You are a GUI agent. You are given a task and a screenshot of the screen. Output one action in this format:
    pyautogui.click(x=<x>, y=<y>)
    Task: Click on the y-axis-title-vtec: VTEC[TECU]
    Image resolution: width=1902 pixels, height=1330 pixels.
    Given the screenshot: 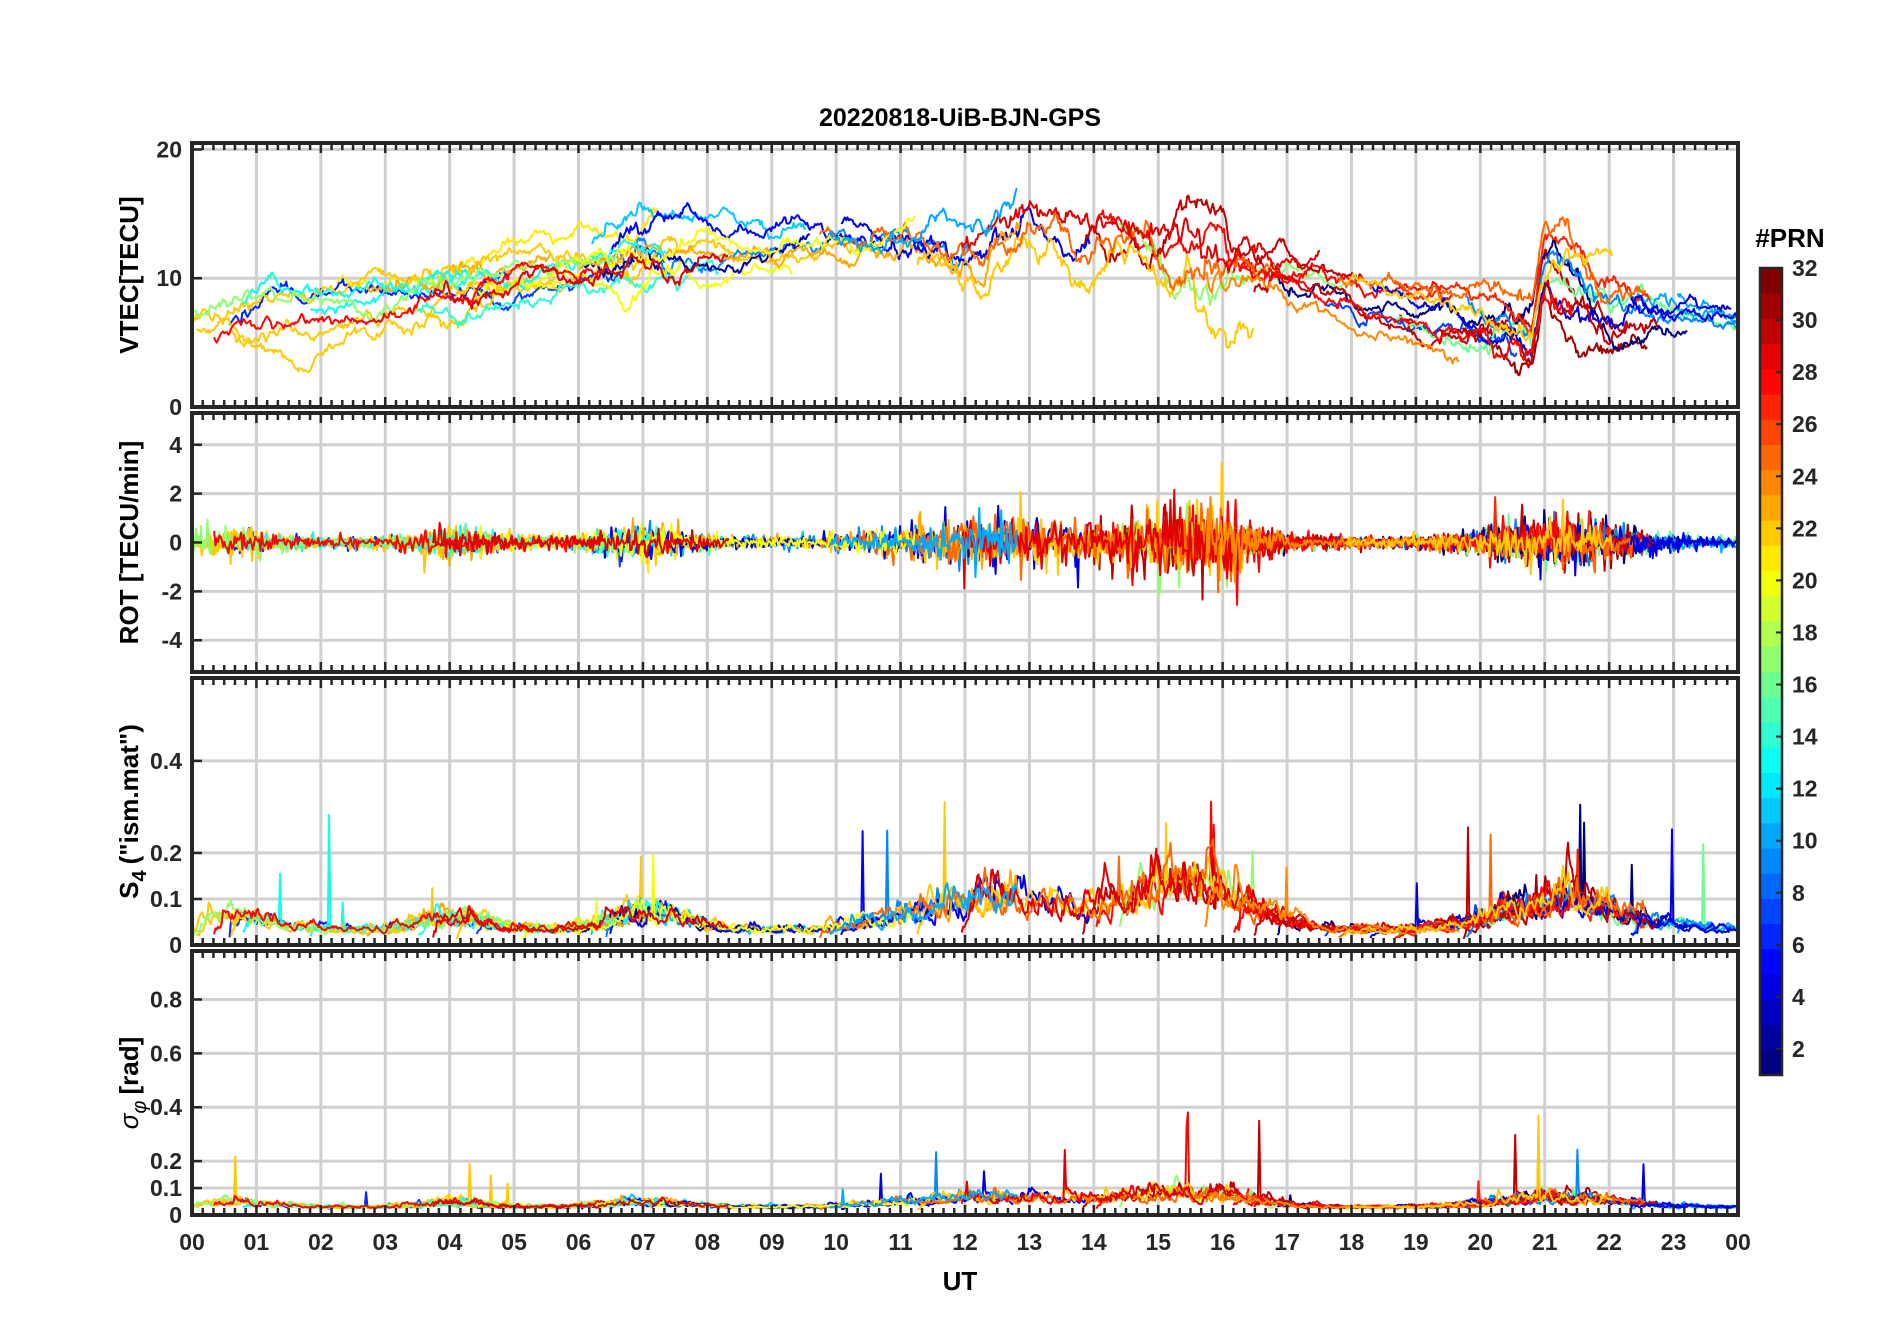 What is the action you would take?
    pyautogui.click(x=129, y=274)
    